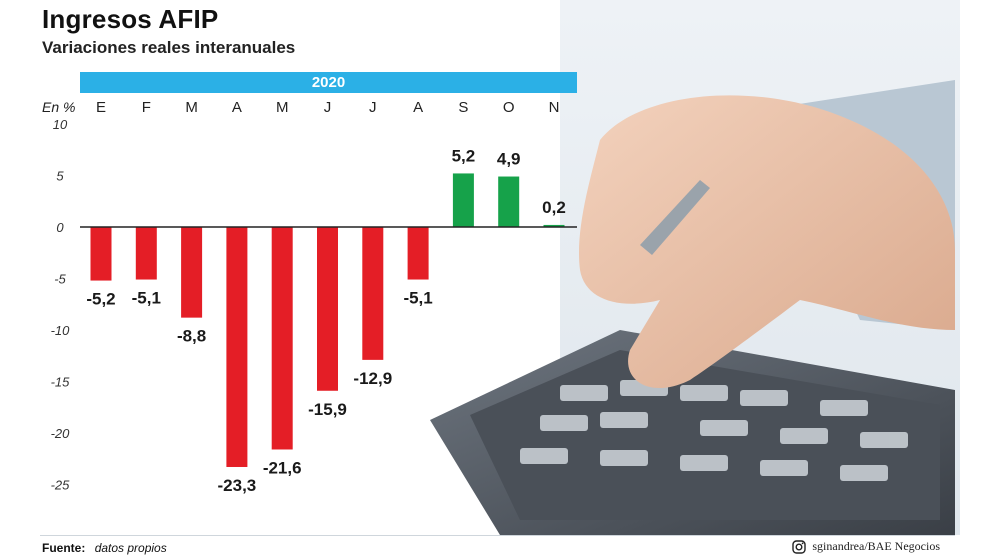  What do you see at coordinates (554, 207) in the screenshot?
I see `value-label: 0,2` at bounding box center [554, 207].